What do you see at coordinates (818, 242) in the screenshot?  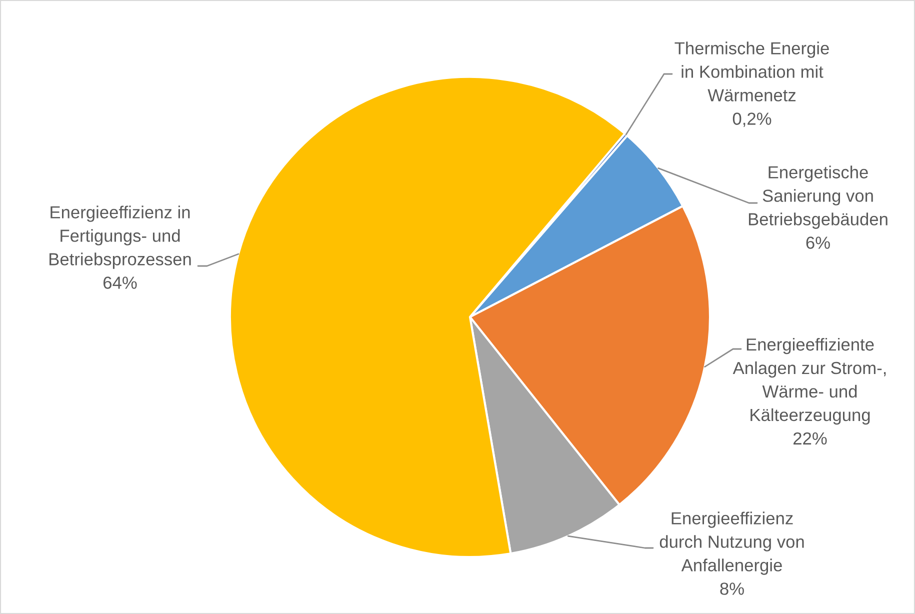 I see `data-label: 6%` at bounding box center [818, 242].